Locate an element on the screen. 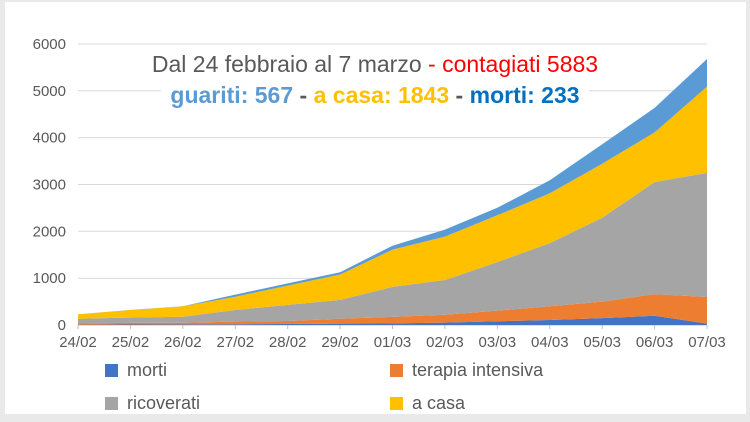 The image size is (750, 422). legend-item-terapia-intensiva: terapia intensiva is located at coordinates (466, 370).